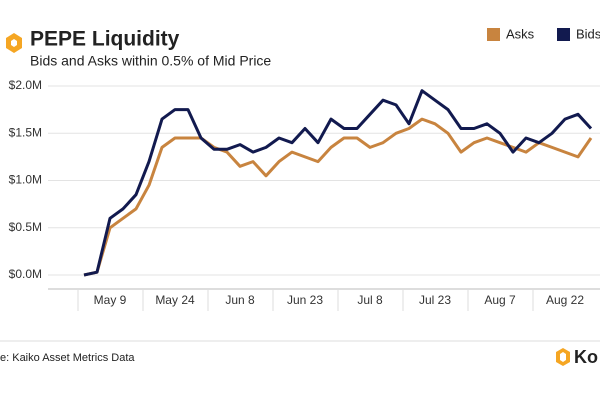  I want to click on legend-label: Bids, so click(588, 33).